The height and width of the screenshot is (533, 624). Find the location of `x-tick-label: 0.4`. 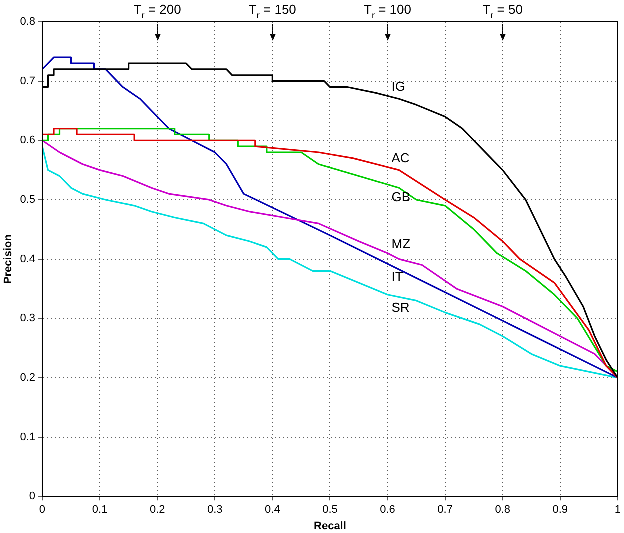

x-tick-label: 0.4 is located at coordinates (272, 510).